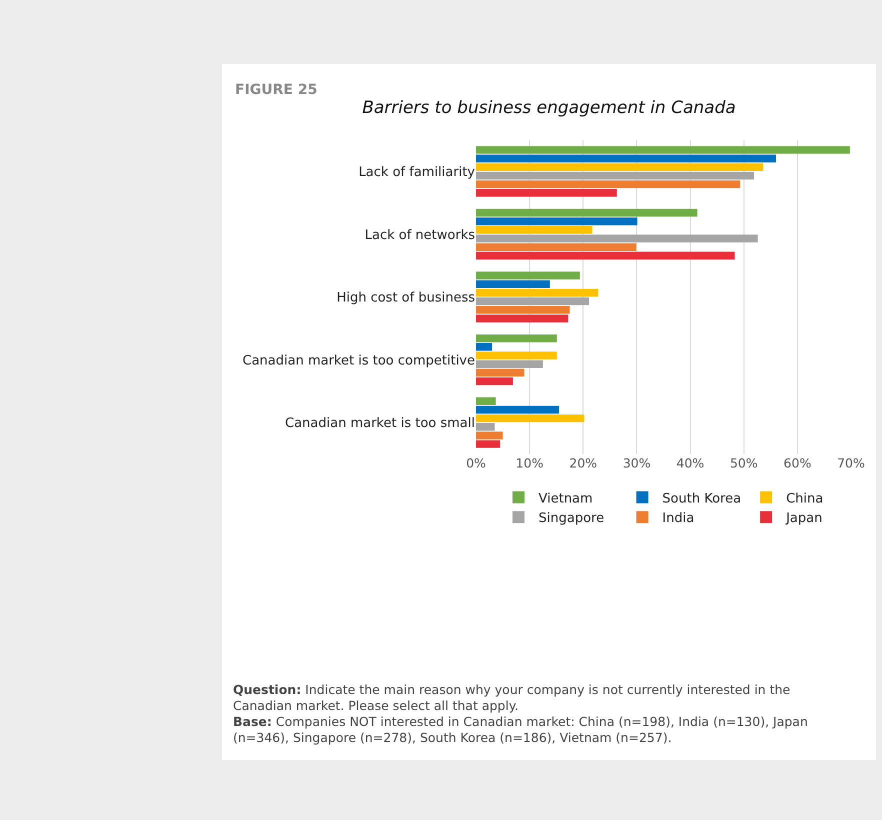  What do you see at coordinates (406, 298) in the screenshot?
I see `y-tick-label: High cost of business` at bounding box center [406, 298].